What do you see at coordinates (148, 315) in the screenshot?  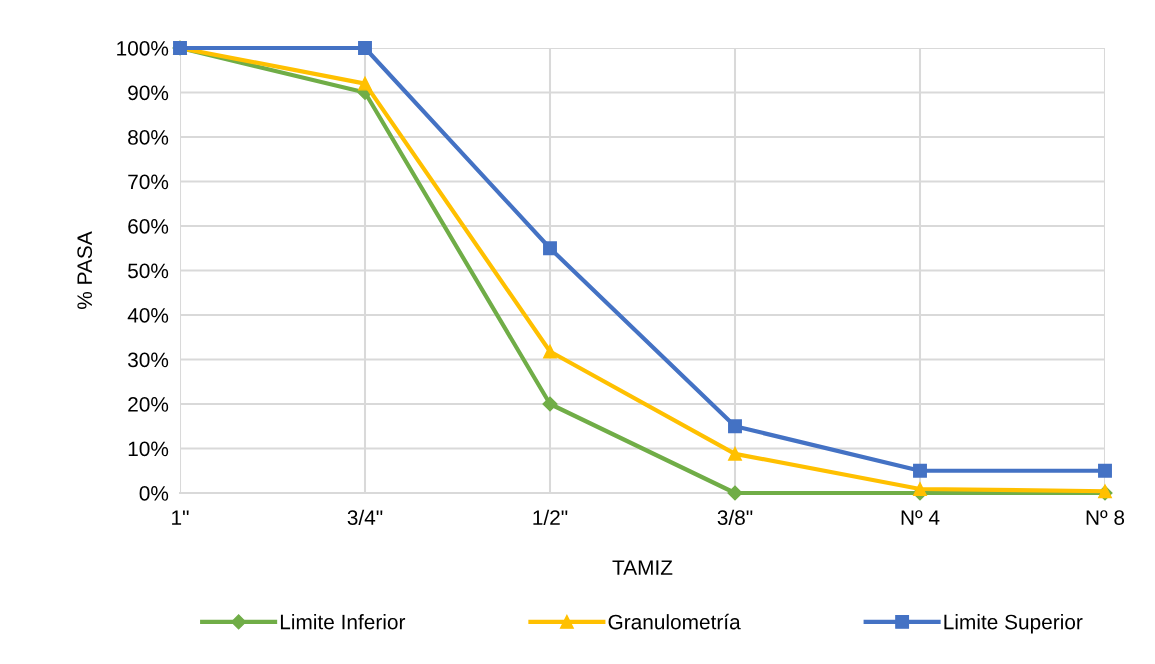 I see `y-tick-label: 40%` at bounding box center [148, 315].